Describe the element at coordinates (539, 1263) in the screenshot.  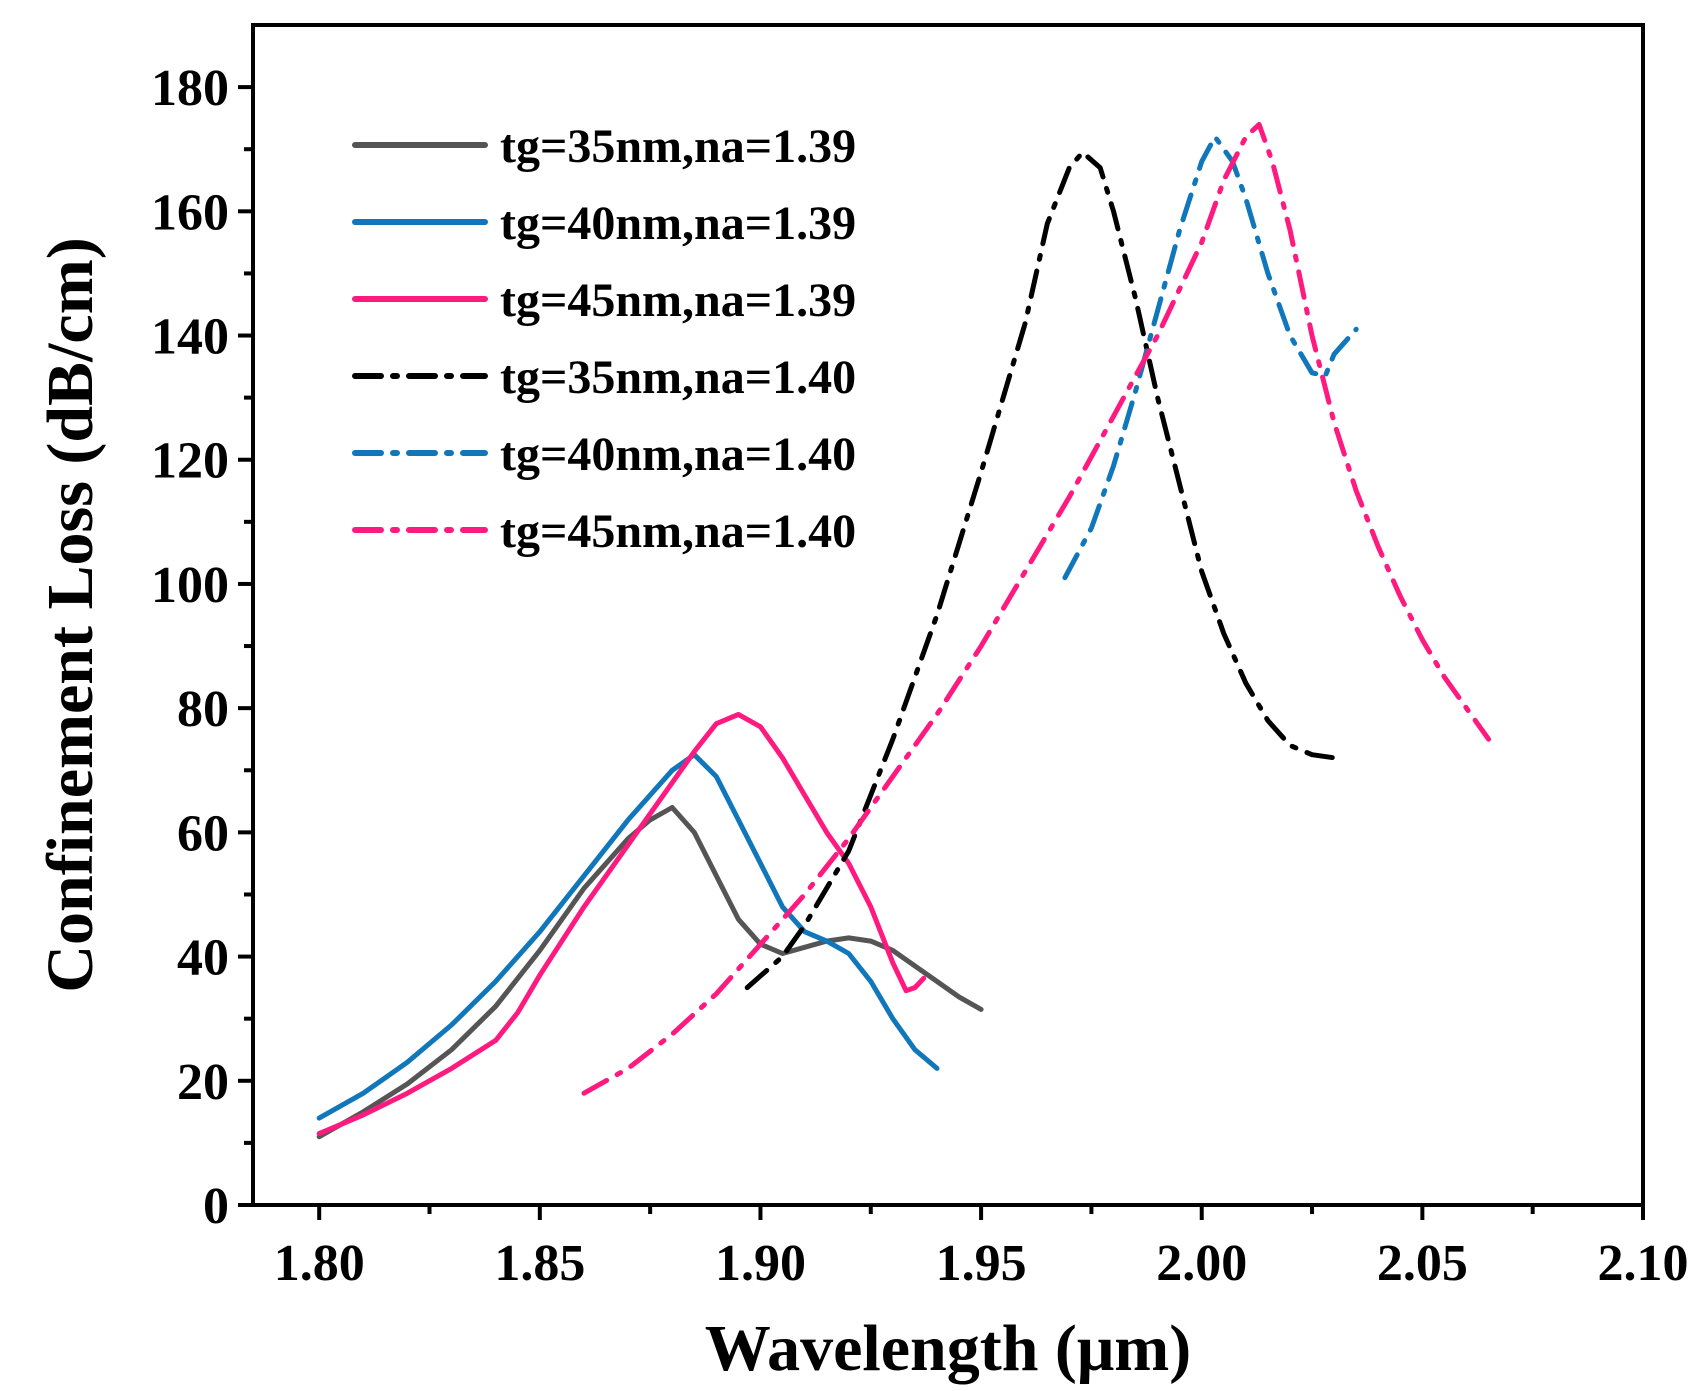
I see `x-tick-label: 1.85` at that location.